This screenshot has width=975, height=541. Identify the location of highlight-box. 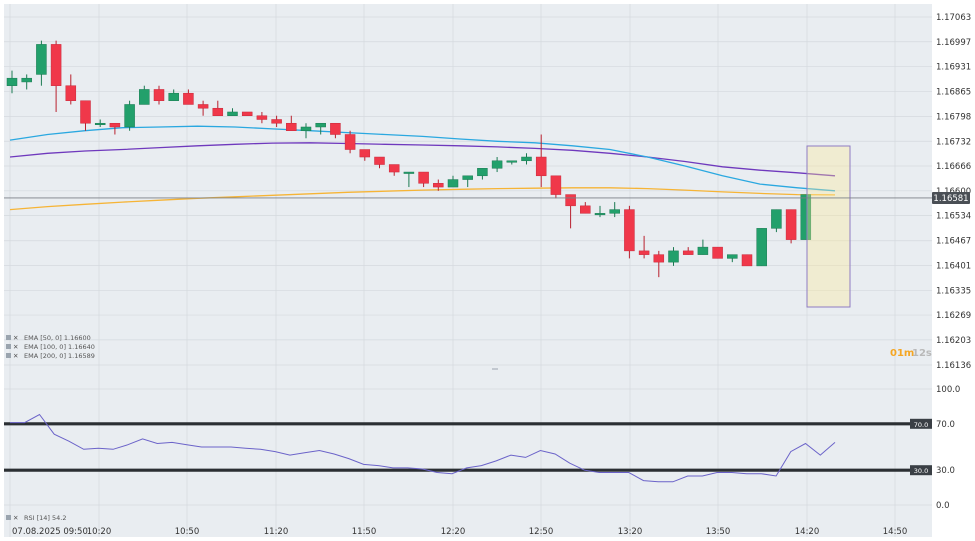
(828, 226).